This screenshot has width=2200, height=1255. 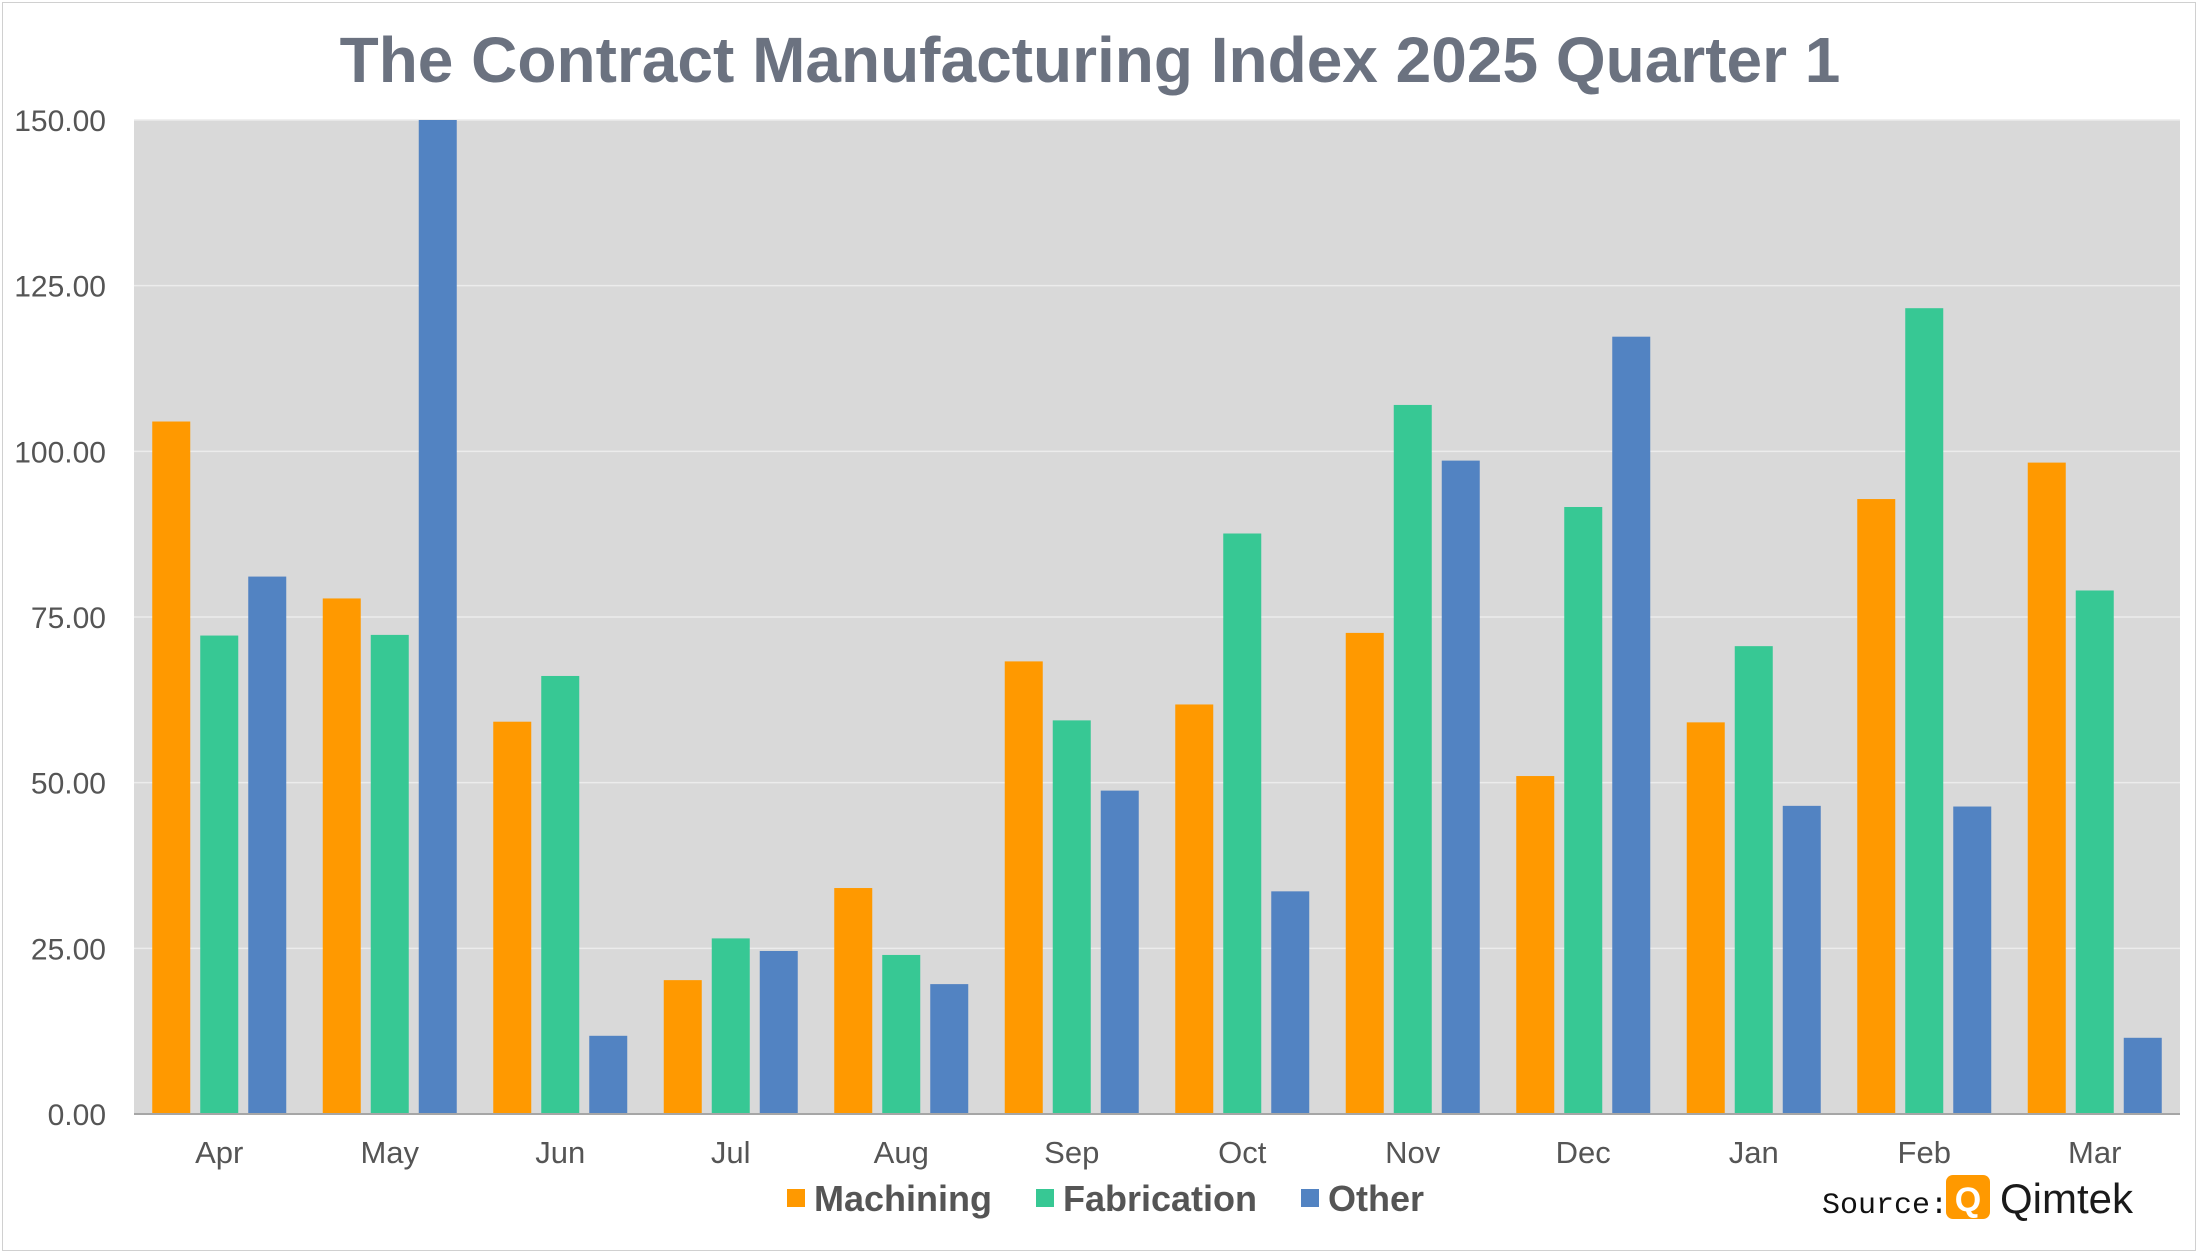 I want to click on bar-other-nov, so click(x=1460, y=787).